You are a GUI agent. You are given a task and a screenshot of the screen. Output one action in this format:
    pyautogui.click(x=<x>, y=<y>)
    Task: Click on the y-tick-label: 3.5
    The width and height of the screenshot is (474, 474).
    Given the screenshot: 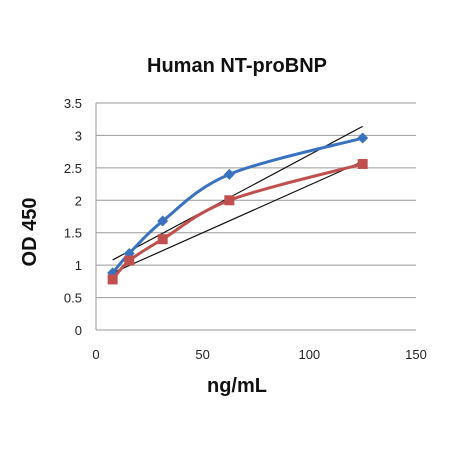 What is the action you would take?
    pyautogui.click(x=73, y=103)
    